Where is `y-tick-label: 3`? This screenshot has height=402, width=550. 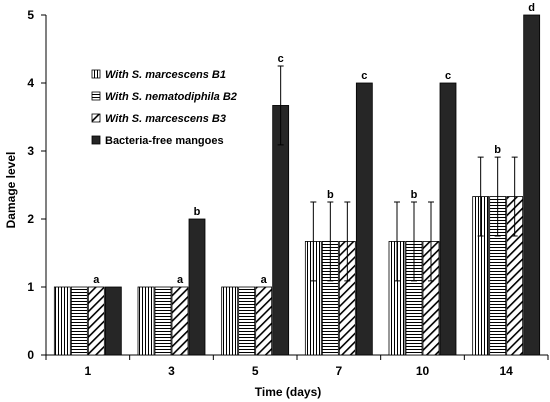 y-tick-label: 3 is located at coordinates (30, 151).